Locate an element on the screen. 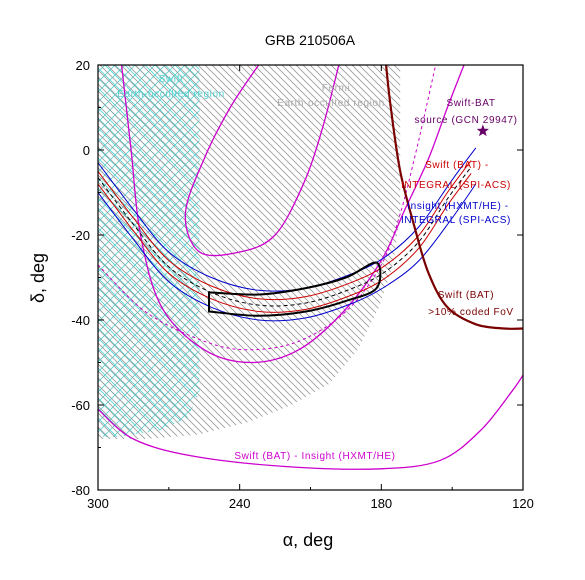 This screenshot has width=585, height=580. source-star-icon is located at coordinates (482, 130).